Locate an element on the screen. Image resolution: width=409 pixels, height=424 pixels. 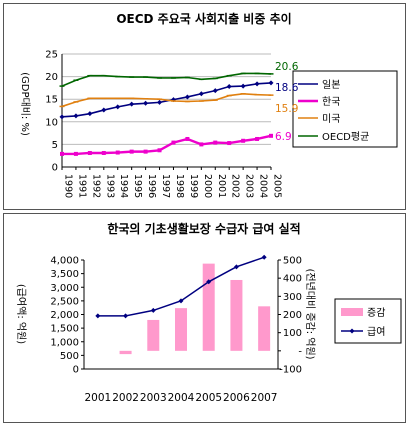
x-tick-label: 1995 is located at coordinates (137, 186).